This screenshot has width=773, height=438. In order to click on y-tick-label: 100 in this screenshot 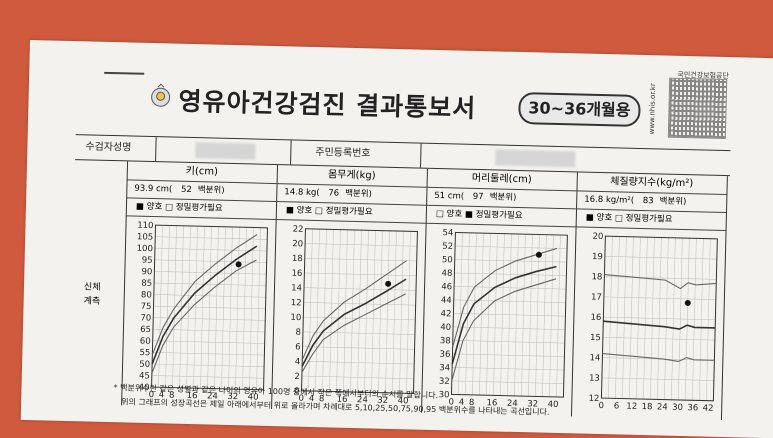, I will do `click(145, 249)`.